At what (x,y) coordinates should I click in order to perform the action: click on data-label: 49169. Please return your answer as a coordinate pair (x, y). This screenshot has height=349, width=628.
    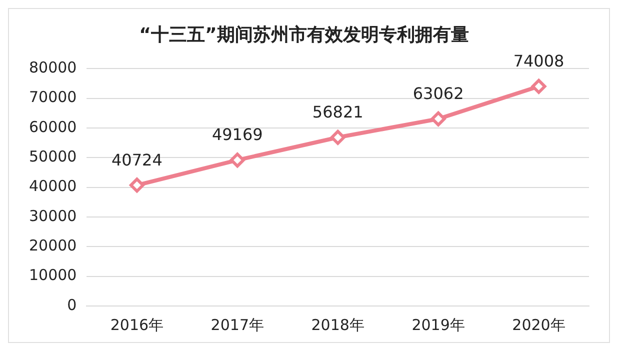
    Looking at the image, I should click on (237, 134).